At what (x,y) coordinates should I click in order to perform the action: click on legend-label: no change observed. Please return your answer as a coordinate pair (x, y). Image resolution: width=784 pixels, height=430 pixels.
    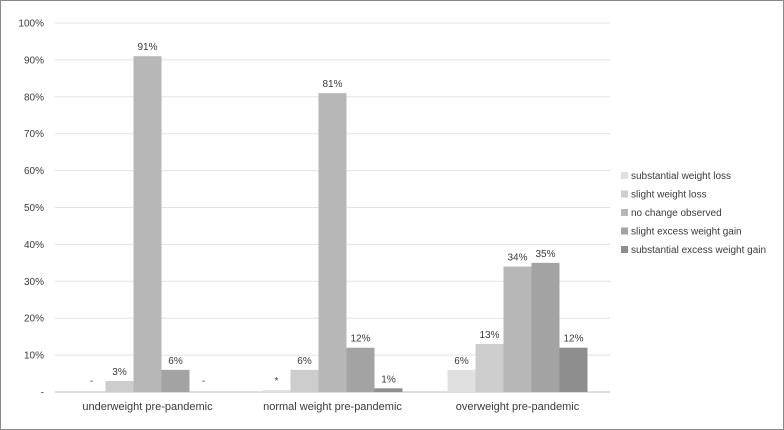
    Looking at the image, I should click on (676, 213).